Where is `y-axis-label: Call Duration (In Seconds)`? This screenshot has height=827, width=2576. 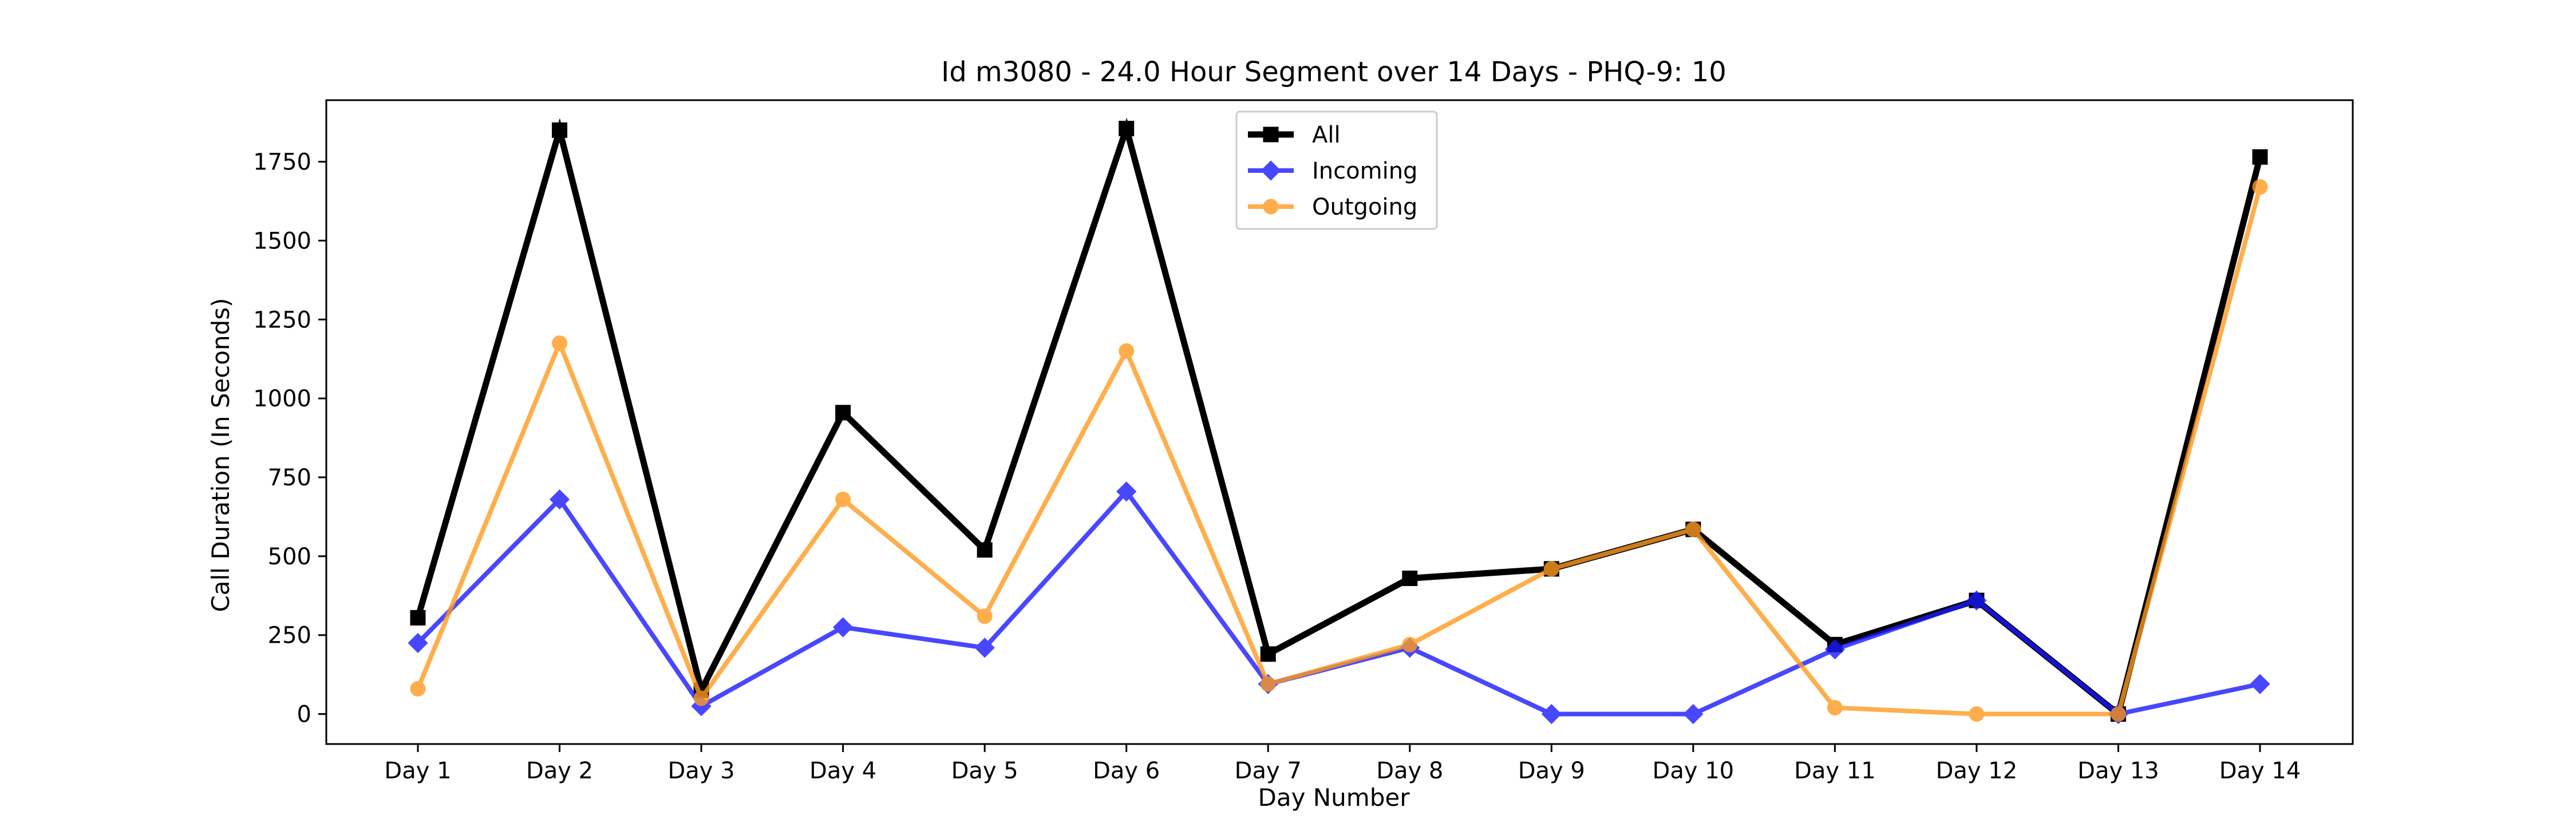 y-axis-label: Call Duration (In Seconds) is located at coordinates (221, 455).